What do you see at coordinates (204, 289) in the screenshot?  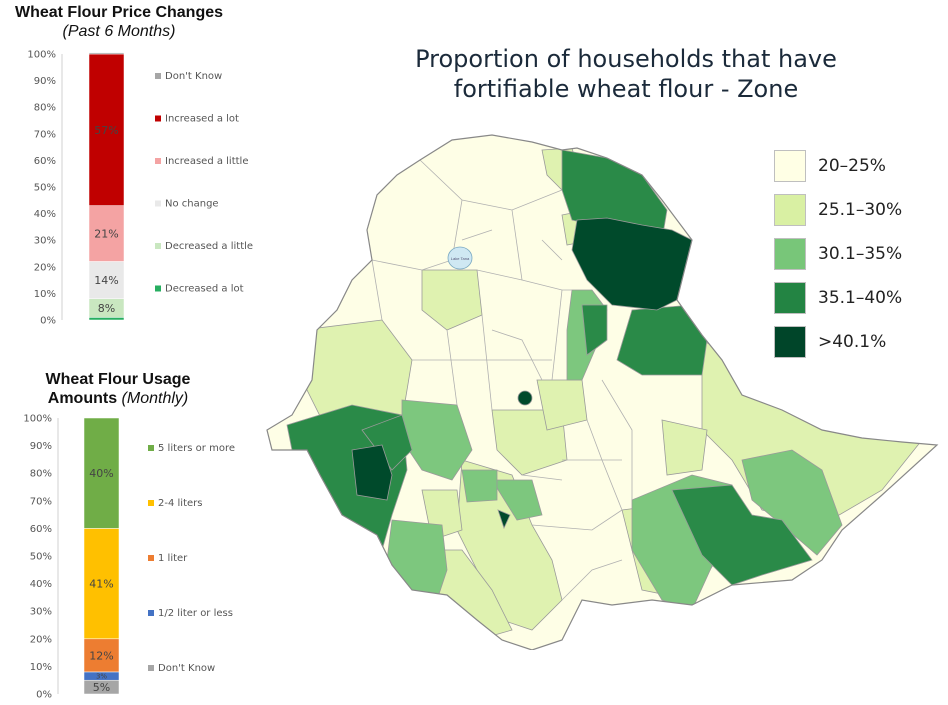 I see `legend-entry: Decreased a lot` at bounding box center [204, 289].